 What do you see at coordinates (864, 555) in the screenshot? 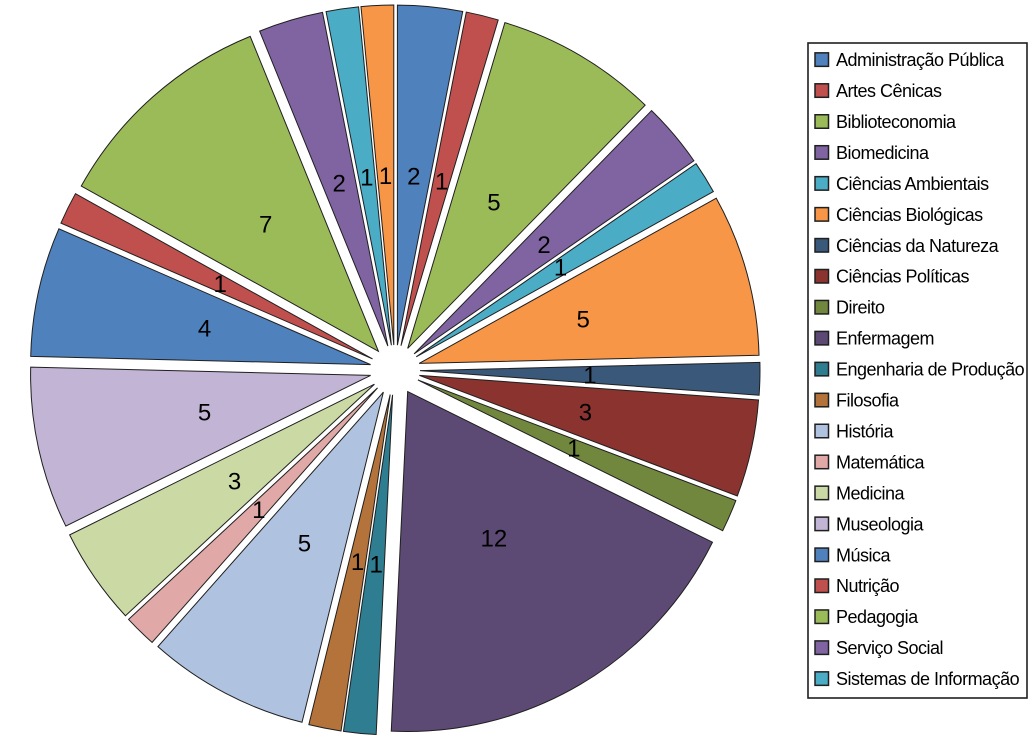
I see `svg-text: Música` at bounding box center [864, 555].